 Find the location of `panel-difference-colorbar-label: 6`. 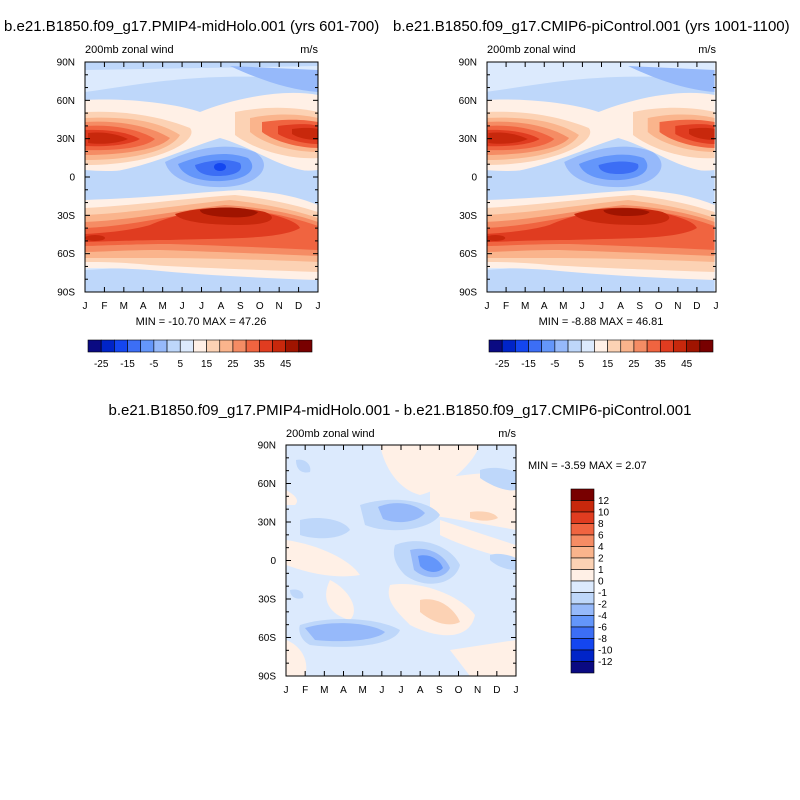

panel-difference-colorbar-label: 6 is located at coordinates (601, 536).